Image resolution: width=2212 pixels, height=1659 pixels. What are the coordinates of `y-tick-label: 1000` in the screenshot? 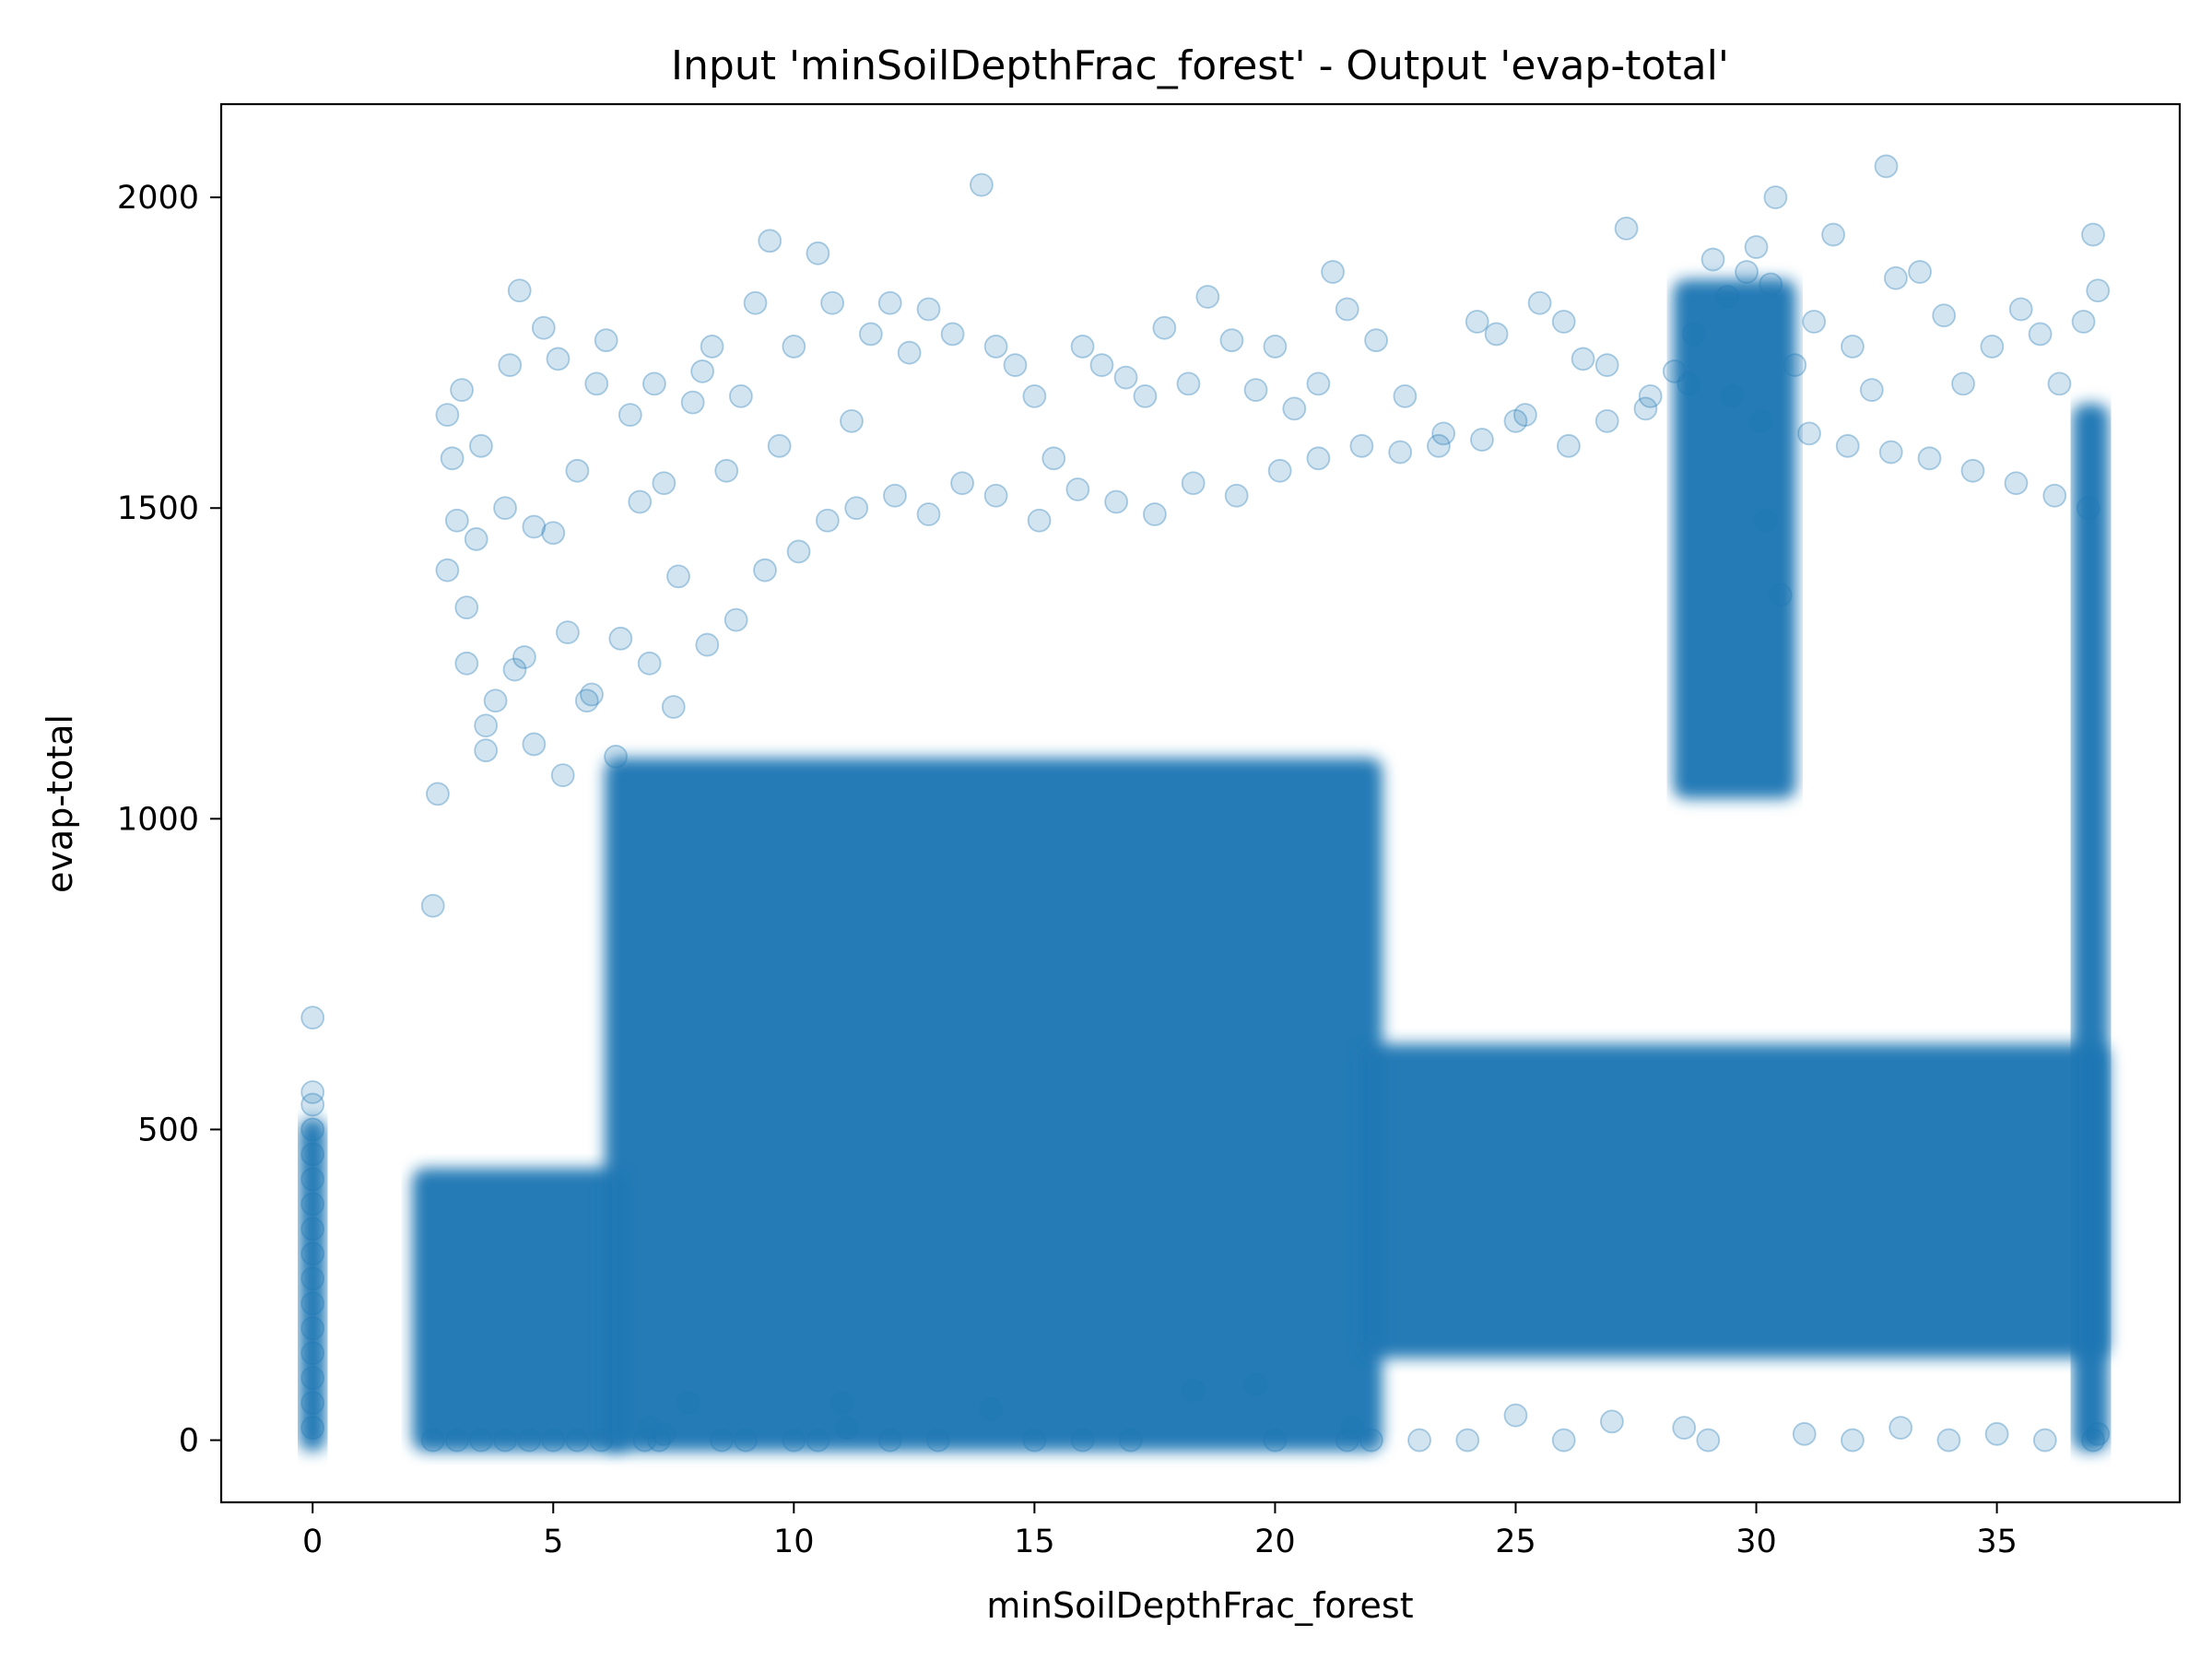 It's located at (158, 819).